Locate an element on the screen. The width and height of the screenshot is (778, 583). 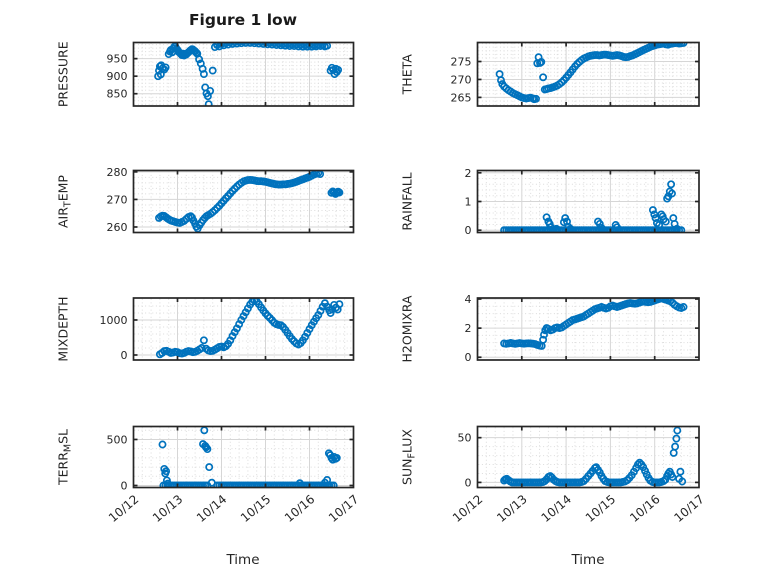
scatter-series-terr_msl is located at coordinates (249, 457).